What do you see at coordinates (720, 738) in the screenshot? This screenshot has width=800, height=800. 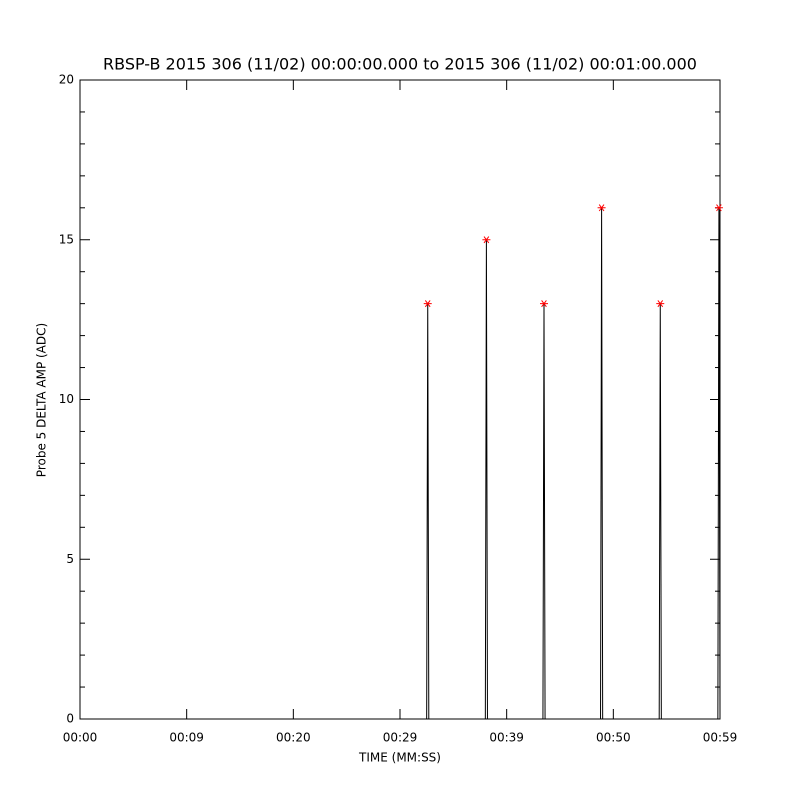 I see `x-tick-label: 00:59` at bounding box center [720, 738].